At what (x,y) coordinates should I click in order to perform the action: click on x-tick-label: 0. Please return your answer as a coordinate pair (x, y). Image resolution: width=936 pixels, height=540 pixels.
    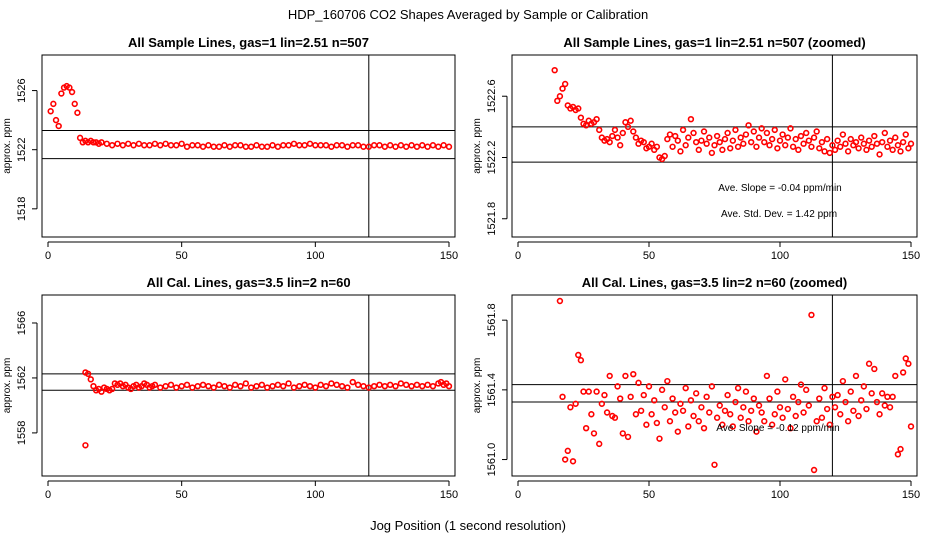
    Looking at the image, I should click on (48, 256).